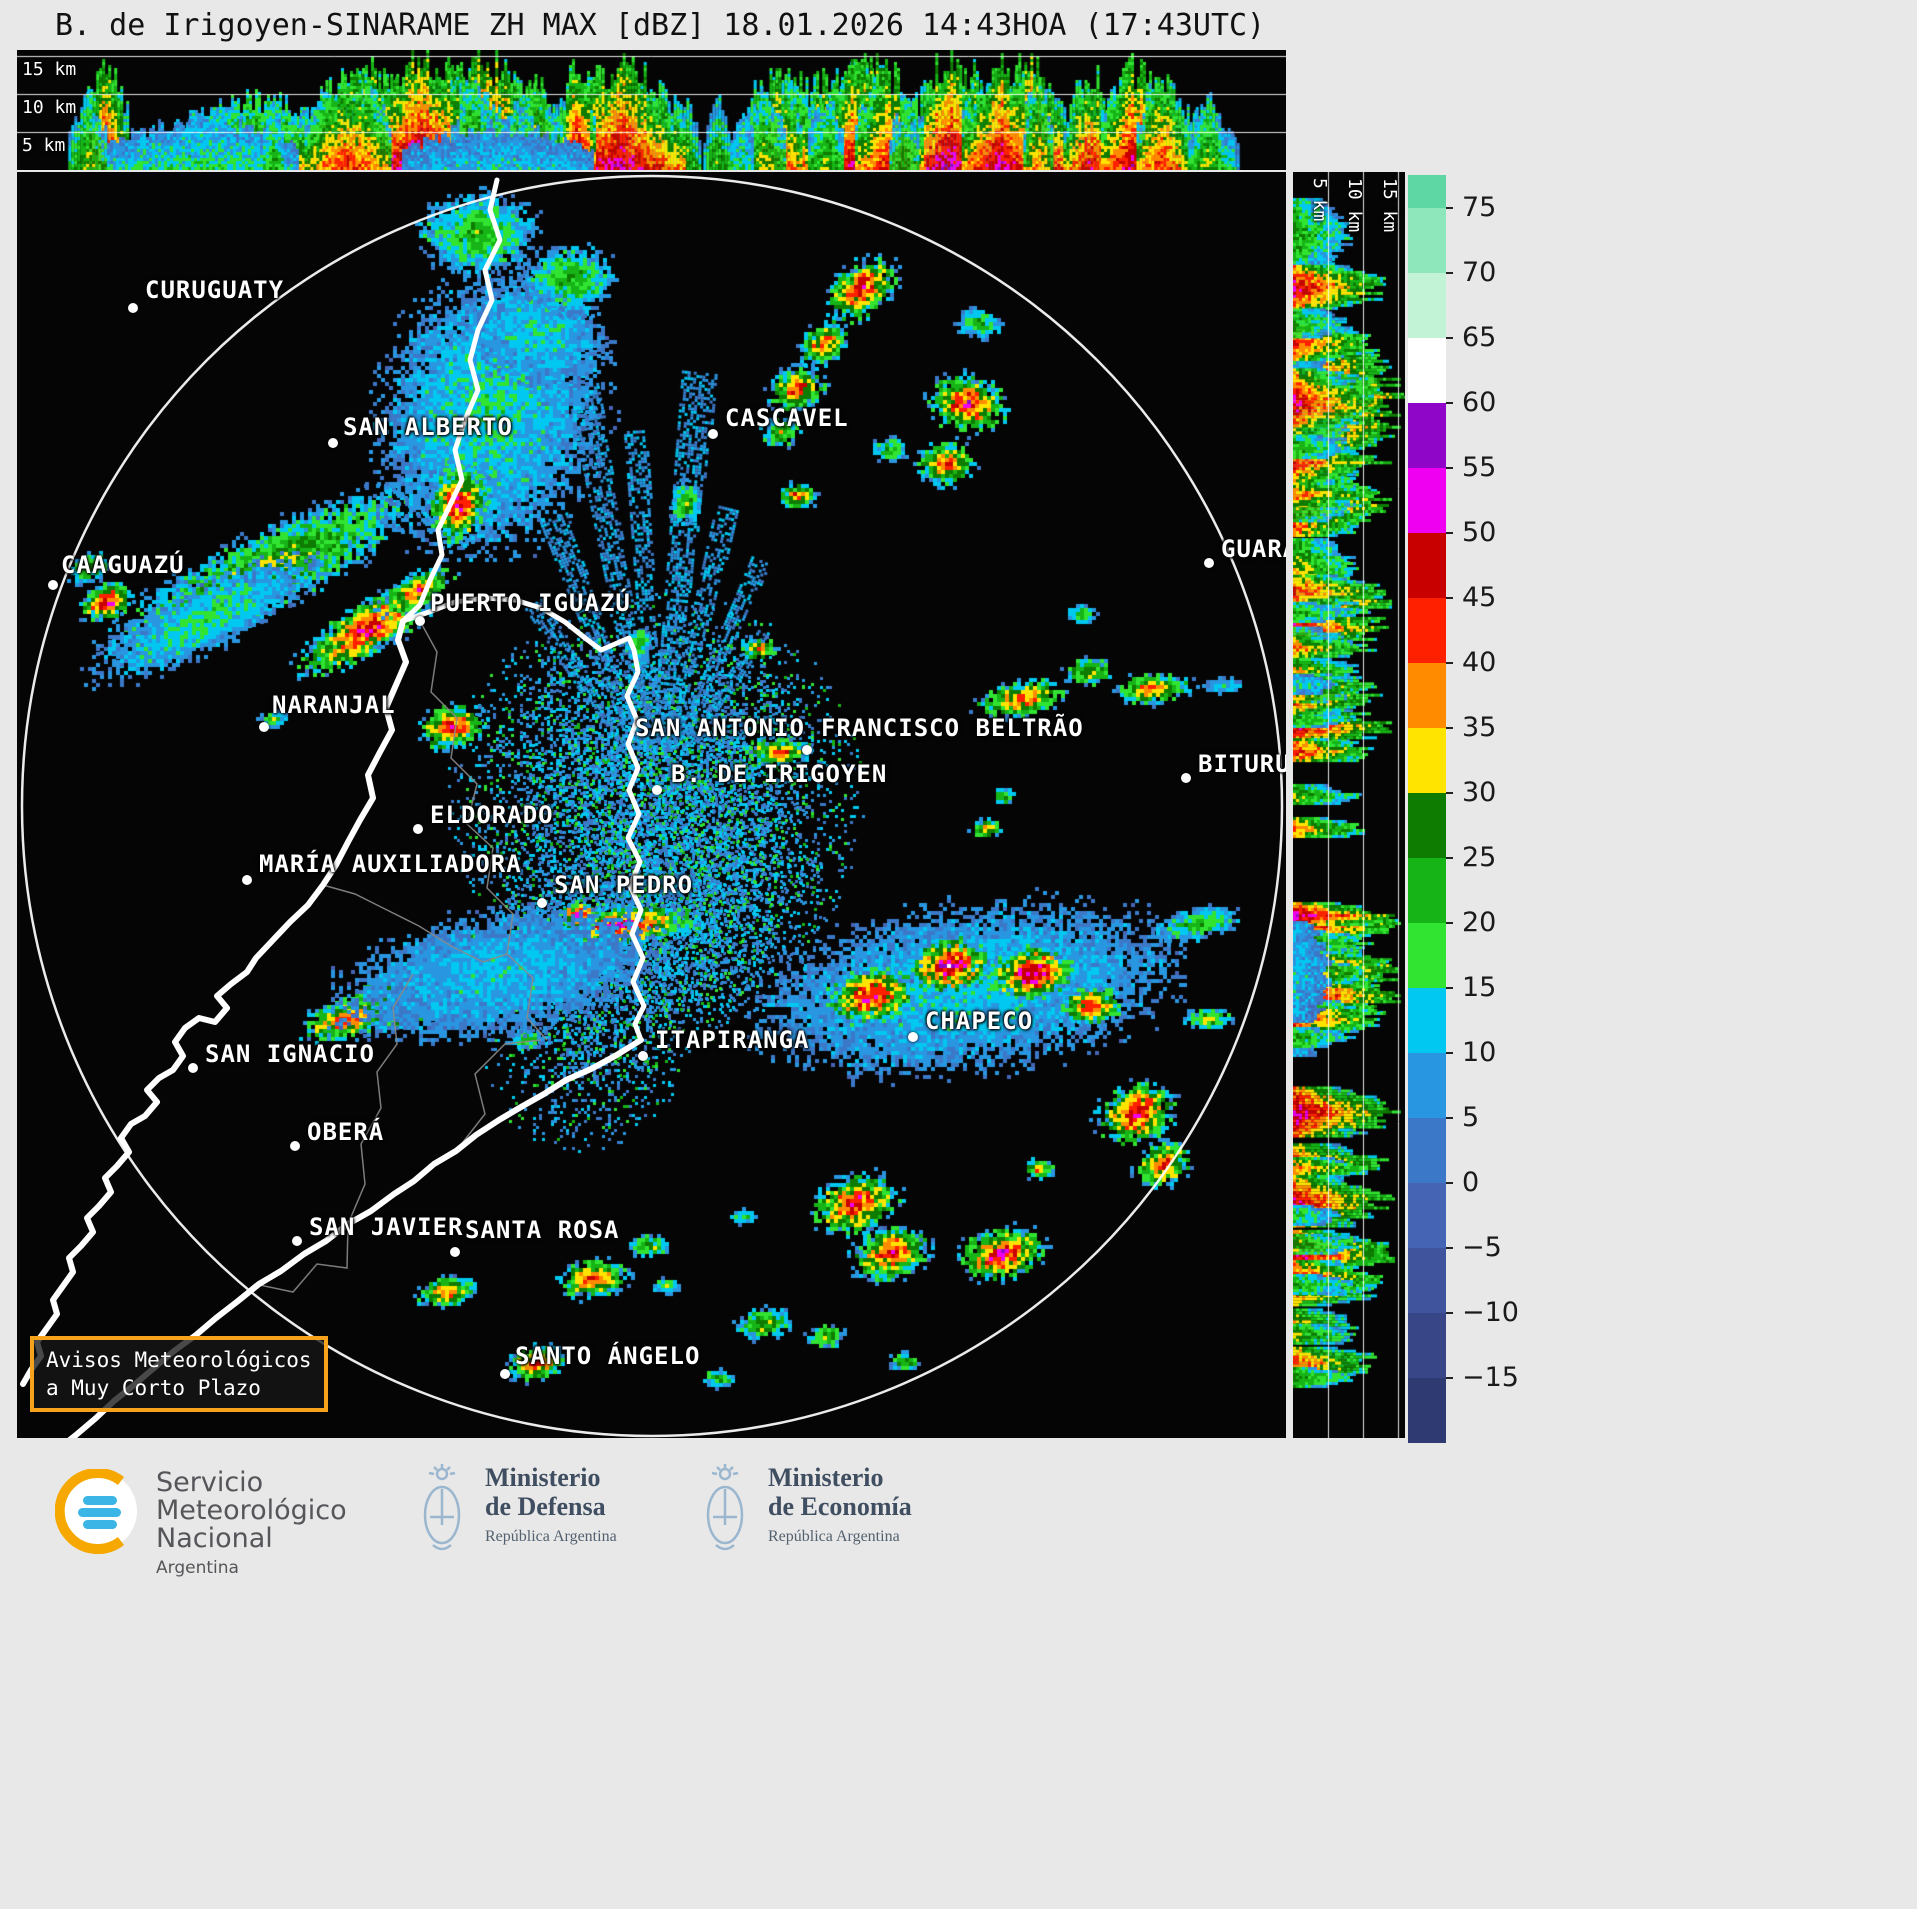  What do you see at coordinates (551, 1536) in the screenshot?
I see `defensa-line3: República Argentina` at bounding box center [551, 1536].